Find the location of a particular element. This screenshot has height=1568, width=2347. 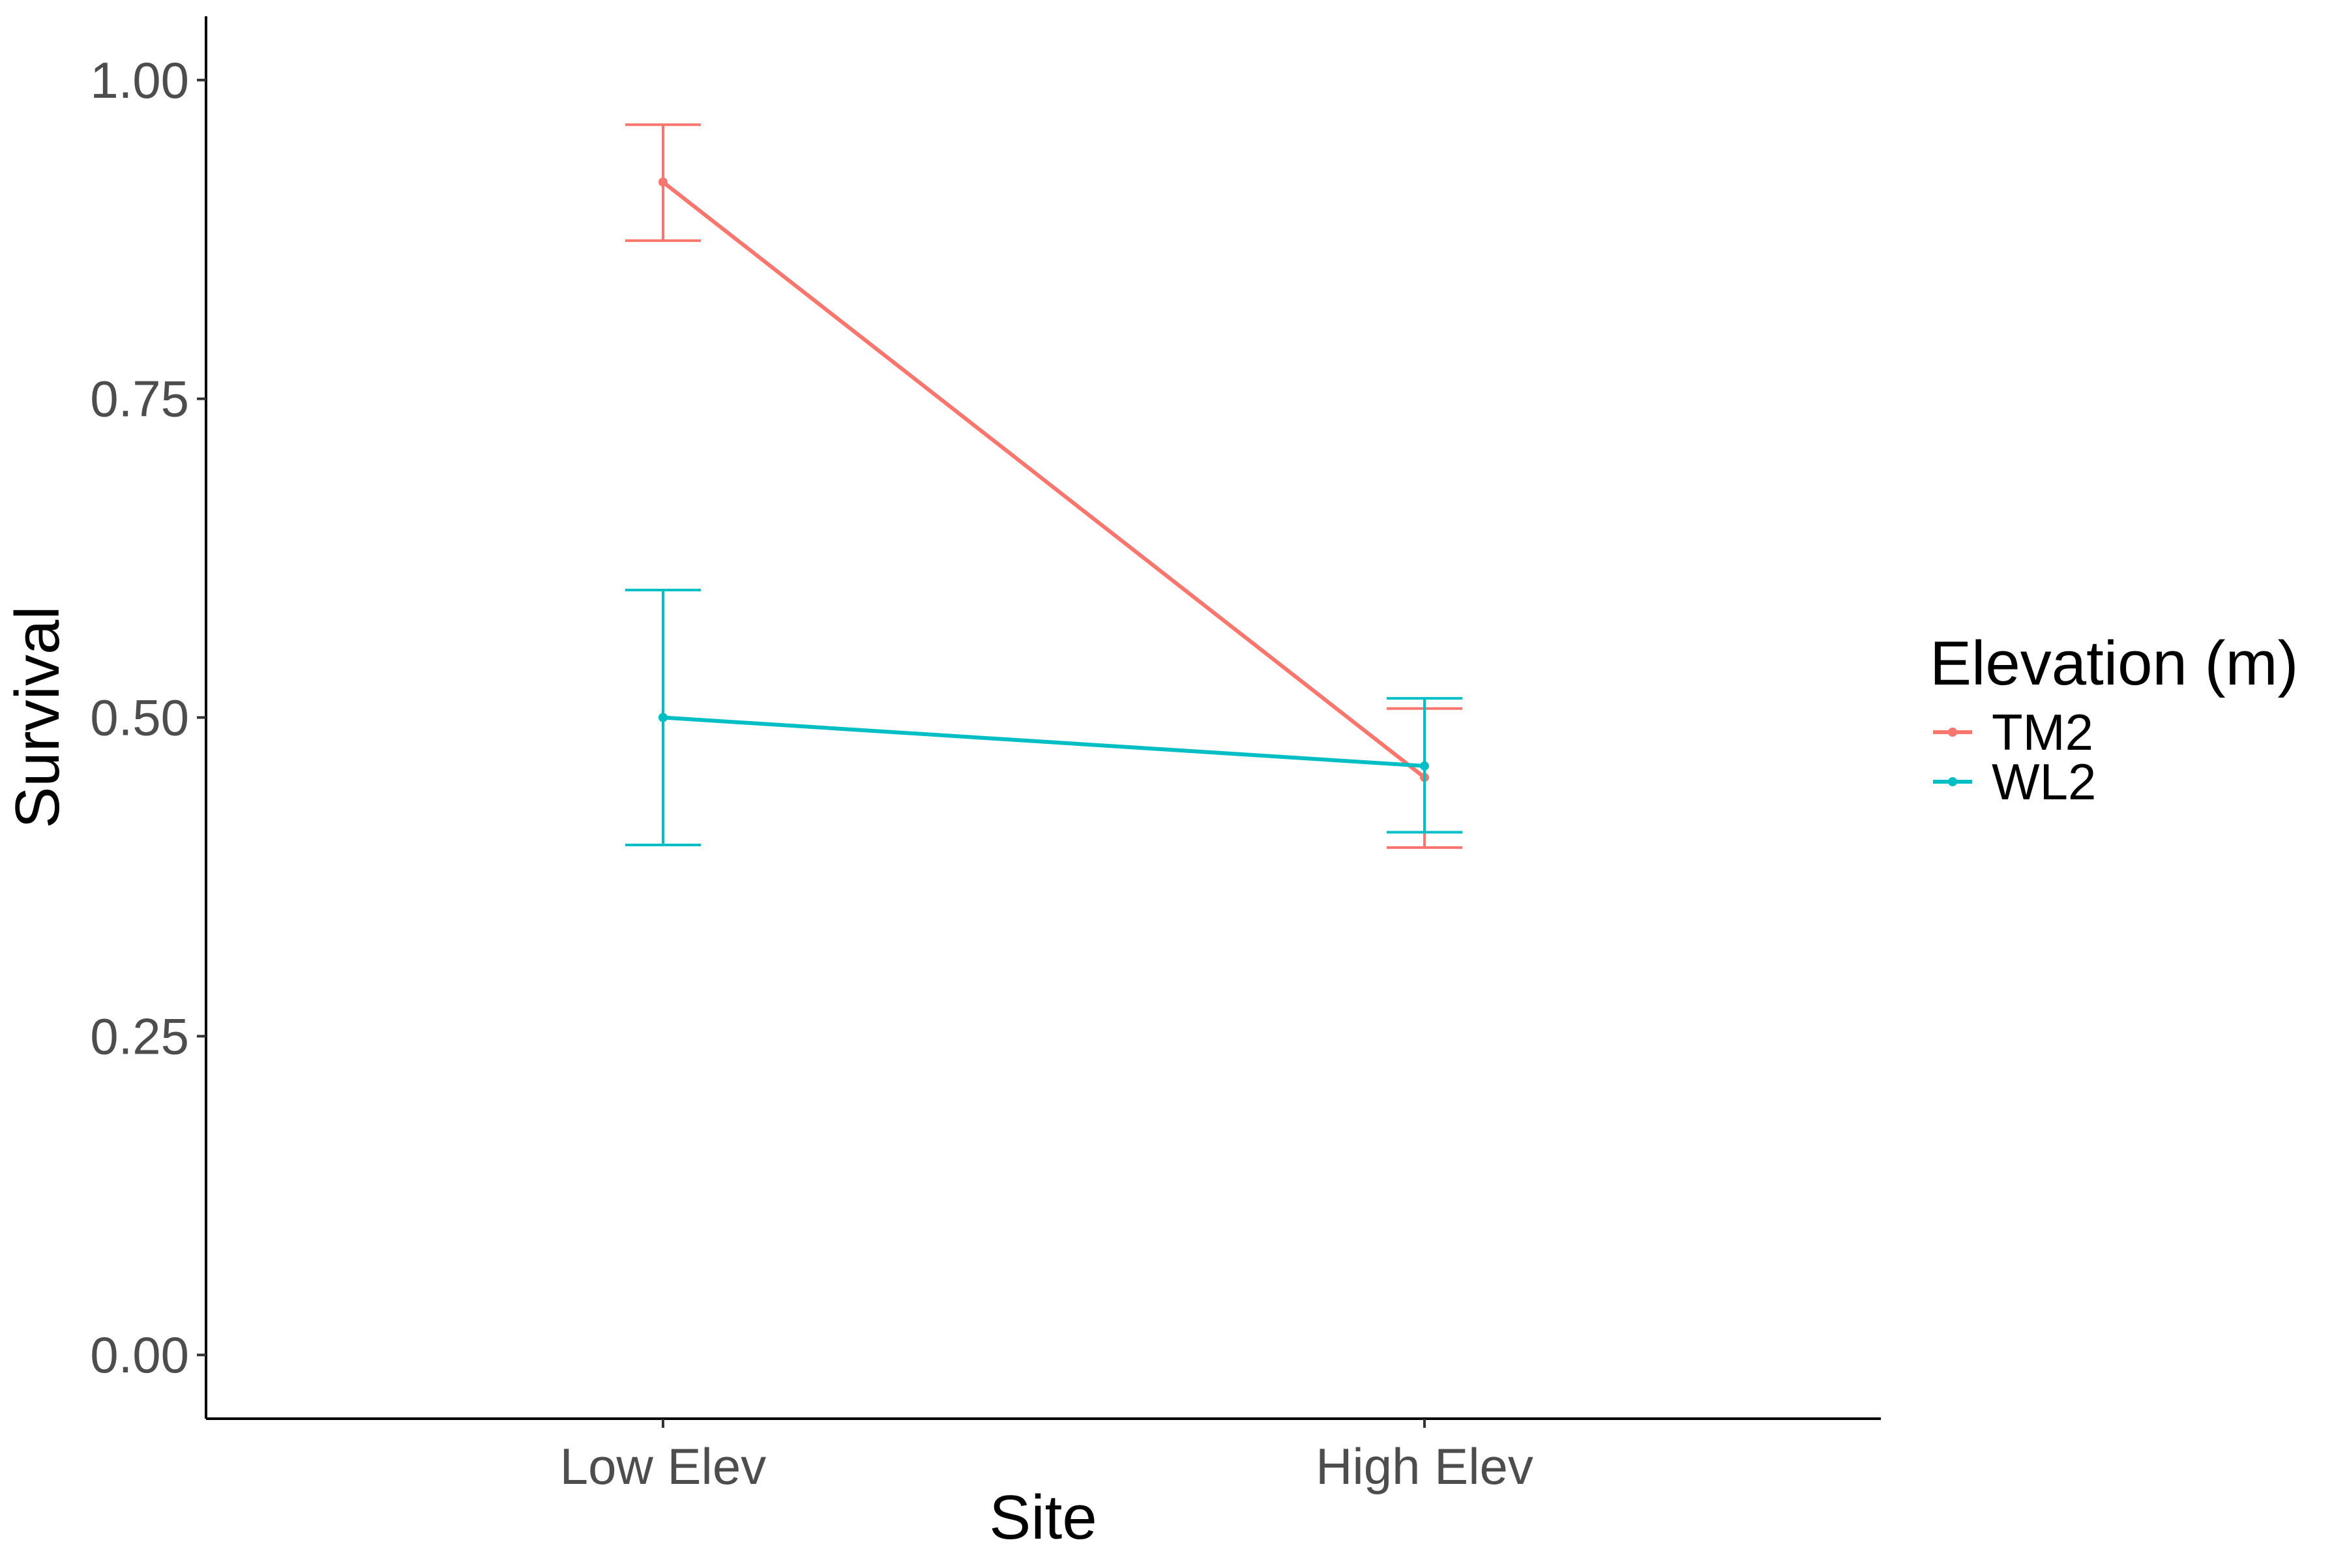

legend-item: WL2 is located at coordinates (2015, 782).